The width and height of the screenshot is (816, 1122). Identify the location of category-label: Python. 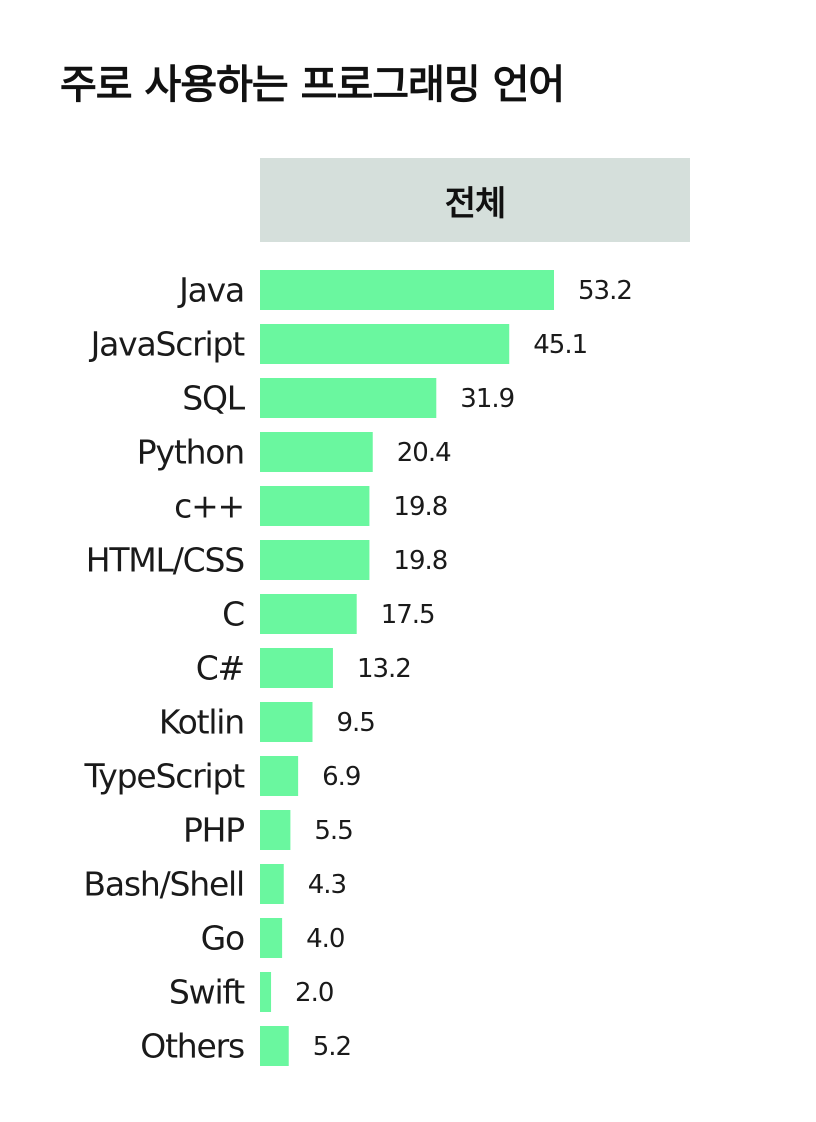
(190, 452).